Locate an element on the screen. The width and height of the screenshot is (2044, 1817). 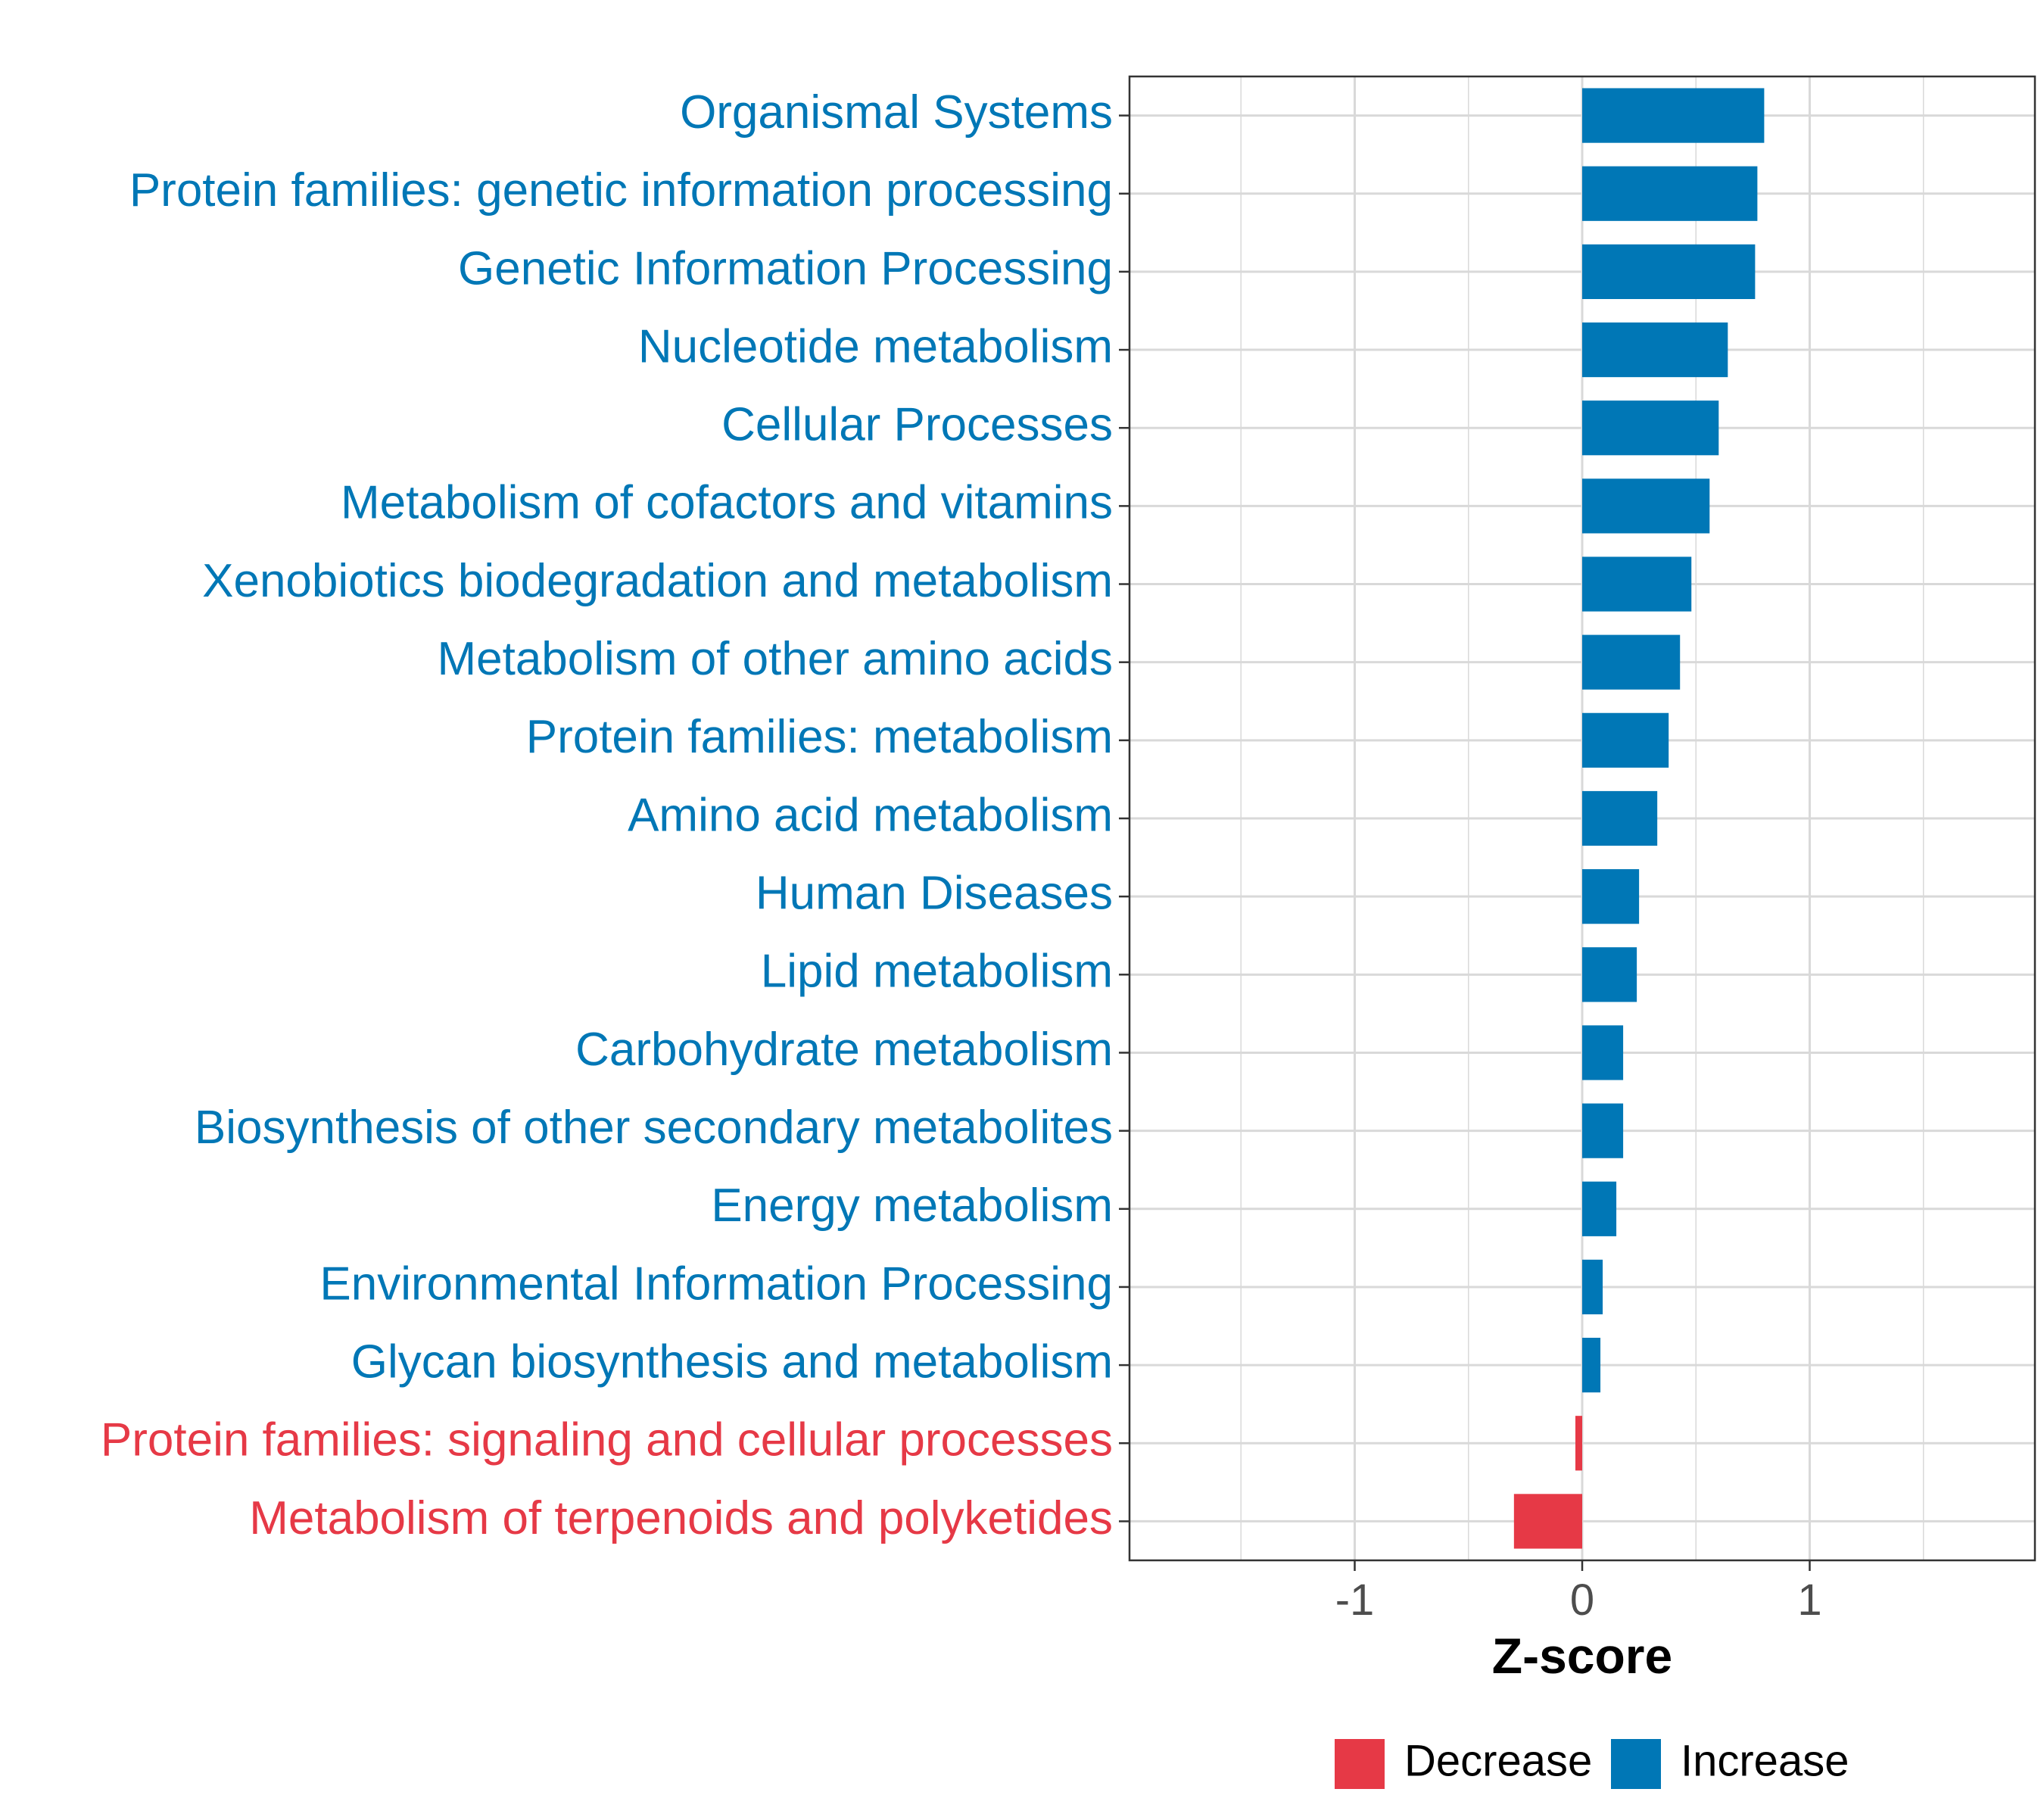
category-label: Energy metabolism is located at coordinates (912, 1206).